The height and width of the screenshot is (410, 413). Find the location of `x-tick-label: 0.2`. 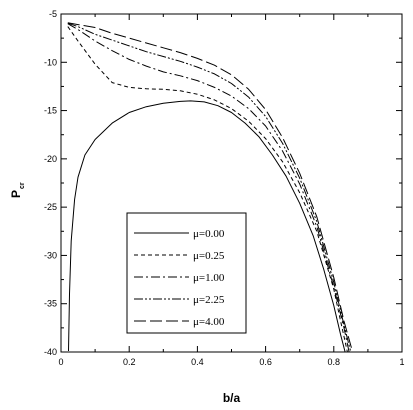

x-tick-label: 0.2 is located at coordinates (129, 362).